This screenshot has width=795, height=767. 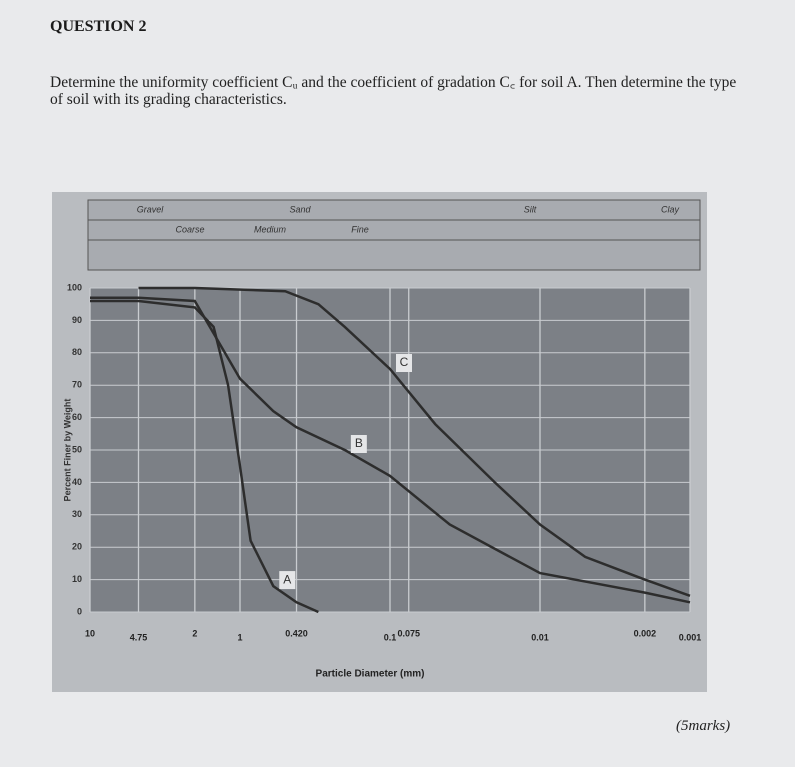 What do you see at coordinates (151, 209) in the screenshot?
I see `class-label: Gravel` at bounding box center [151, 209].